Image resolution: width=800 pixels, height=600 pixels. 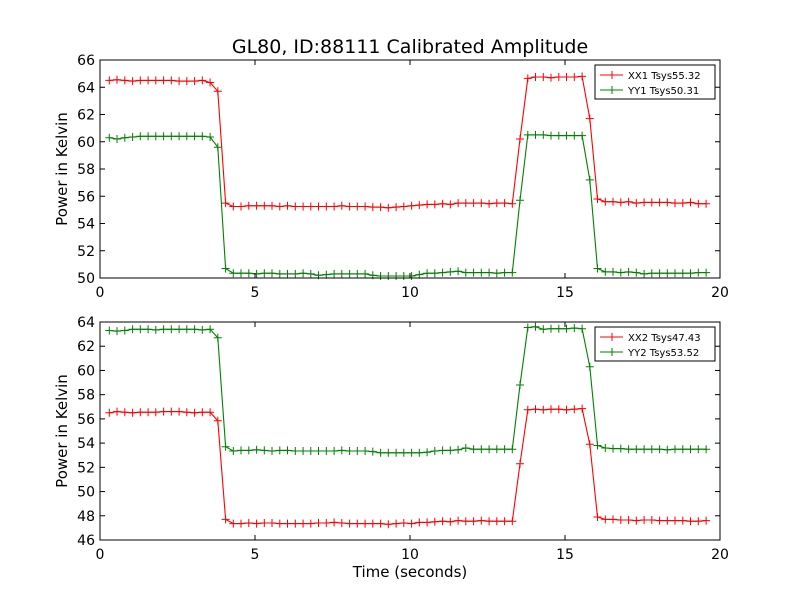 I want to click on bottom-y-tick-label: 54, so click(x=86, y=444).